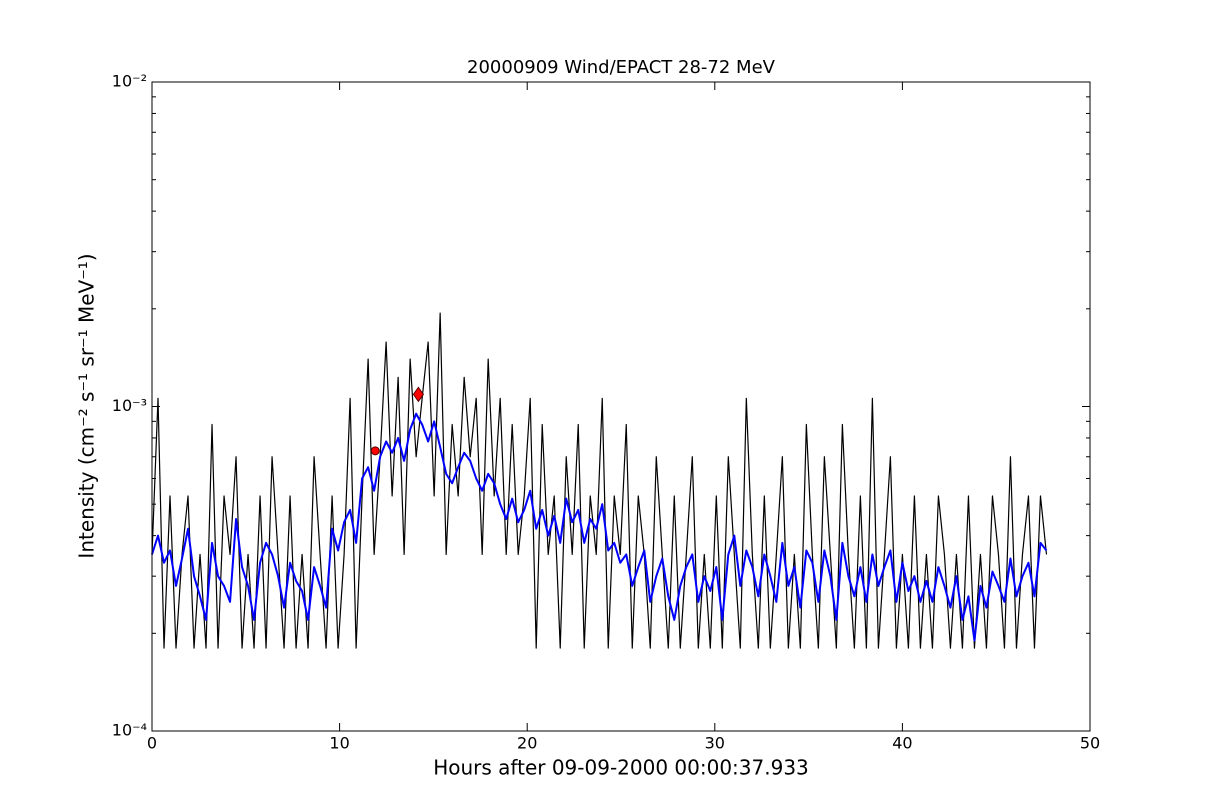 This screenshot has height=812, width=1212. Describe the element at coordinates (375, 451) in the screenshot. I see `circle-marker` at that location.